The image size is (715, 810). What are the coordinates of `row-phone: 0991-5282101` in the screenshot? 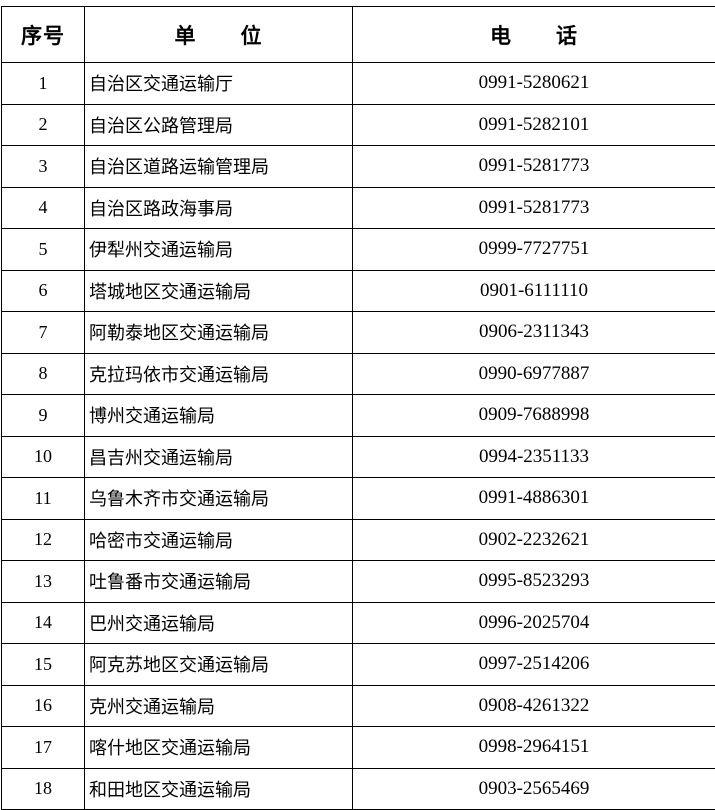 It's located at (533, 124).